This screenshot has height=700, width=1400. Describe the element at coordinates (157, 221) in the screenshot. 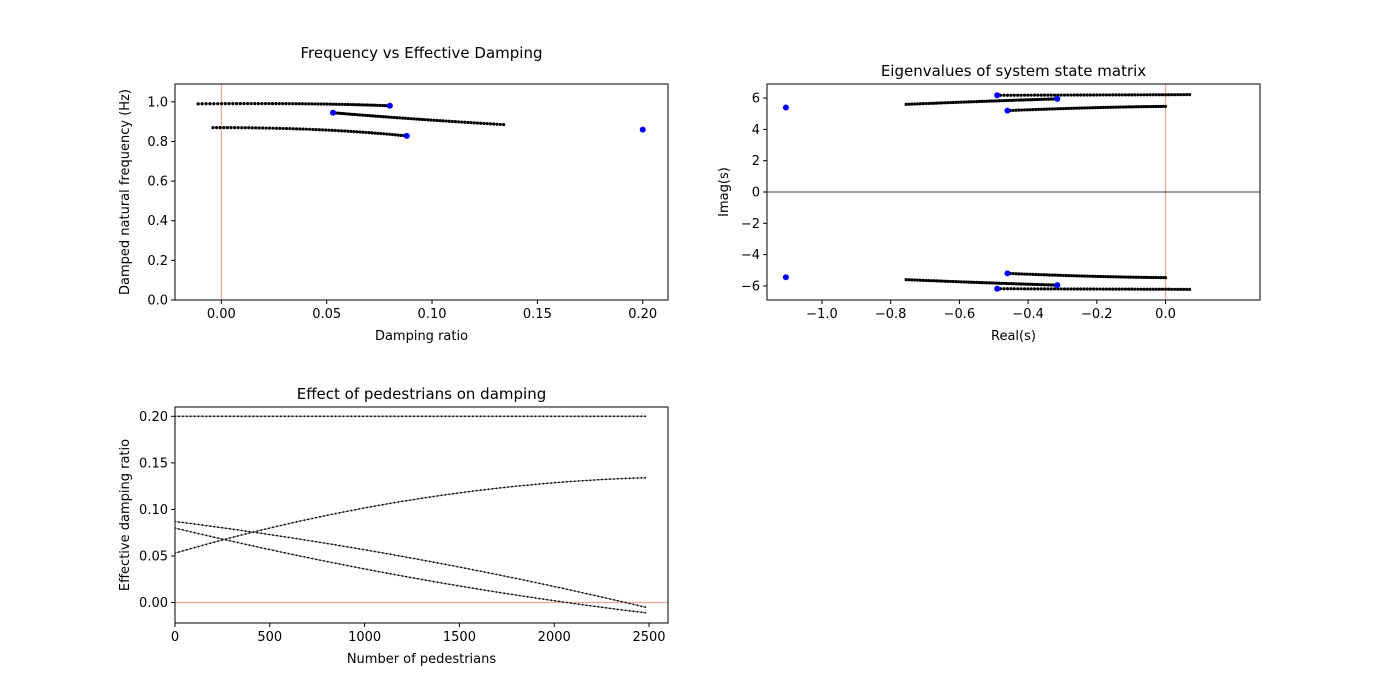

I see `frequency-damping-y-tick-label: 0.4` at that location.